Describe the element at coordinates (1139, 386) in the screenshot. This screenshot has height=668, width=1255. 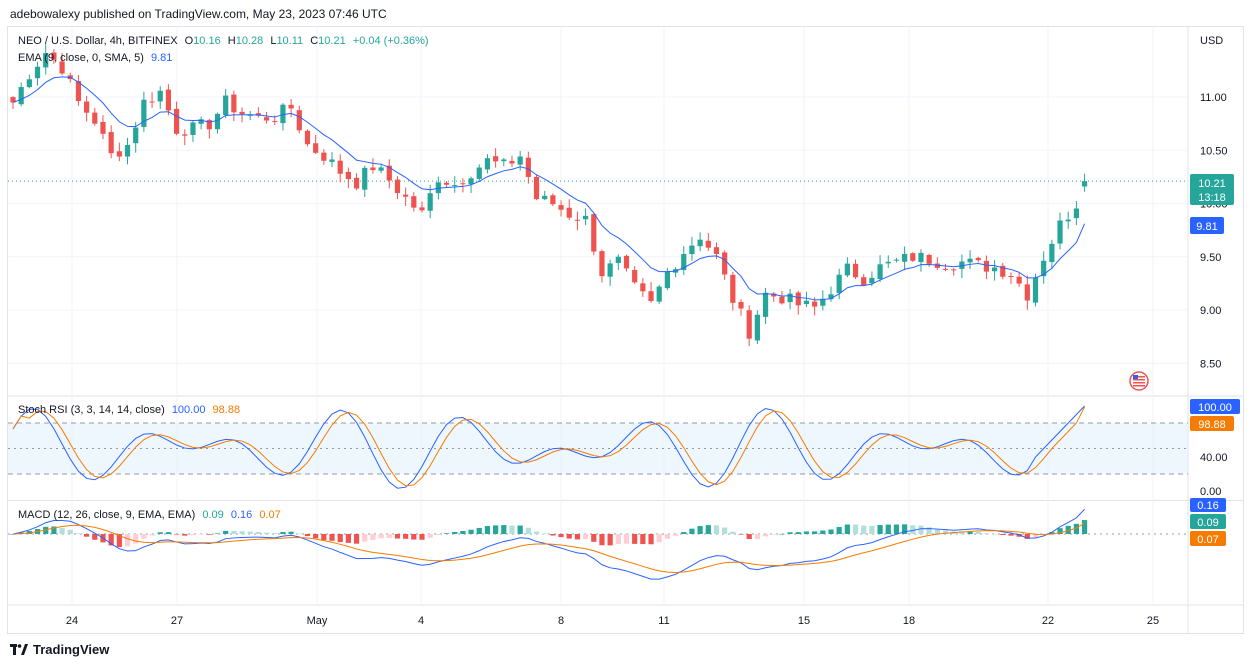
I see `flag-stripe` at that location.